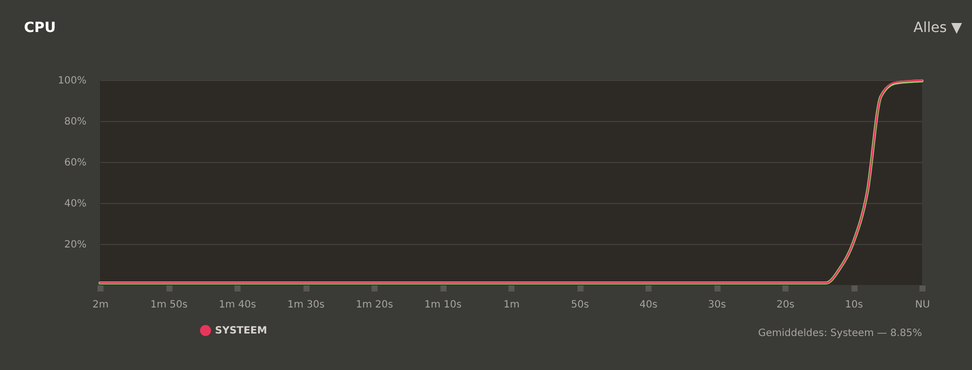 This screenshot has height=370, width=972. What do you see at coordinates (75, 163) in the screenshot?
I see `y-tick-label: 60%` at bounding box center [75, 163].